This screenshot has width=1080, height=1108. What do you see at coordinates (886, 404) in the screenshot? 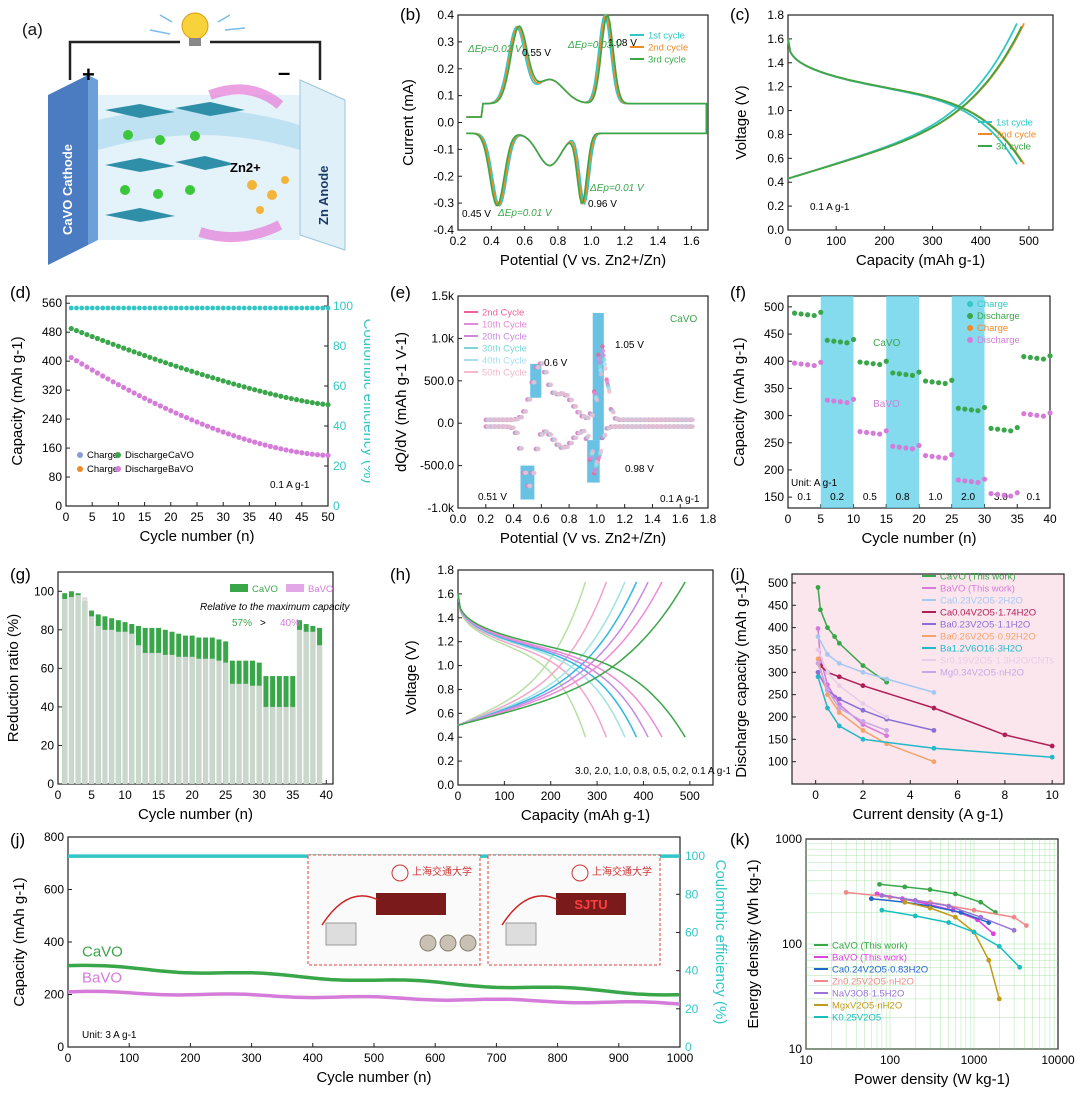
I see `bavo-label: BaVO` at bounding box center [886, 404].